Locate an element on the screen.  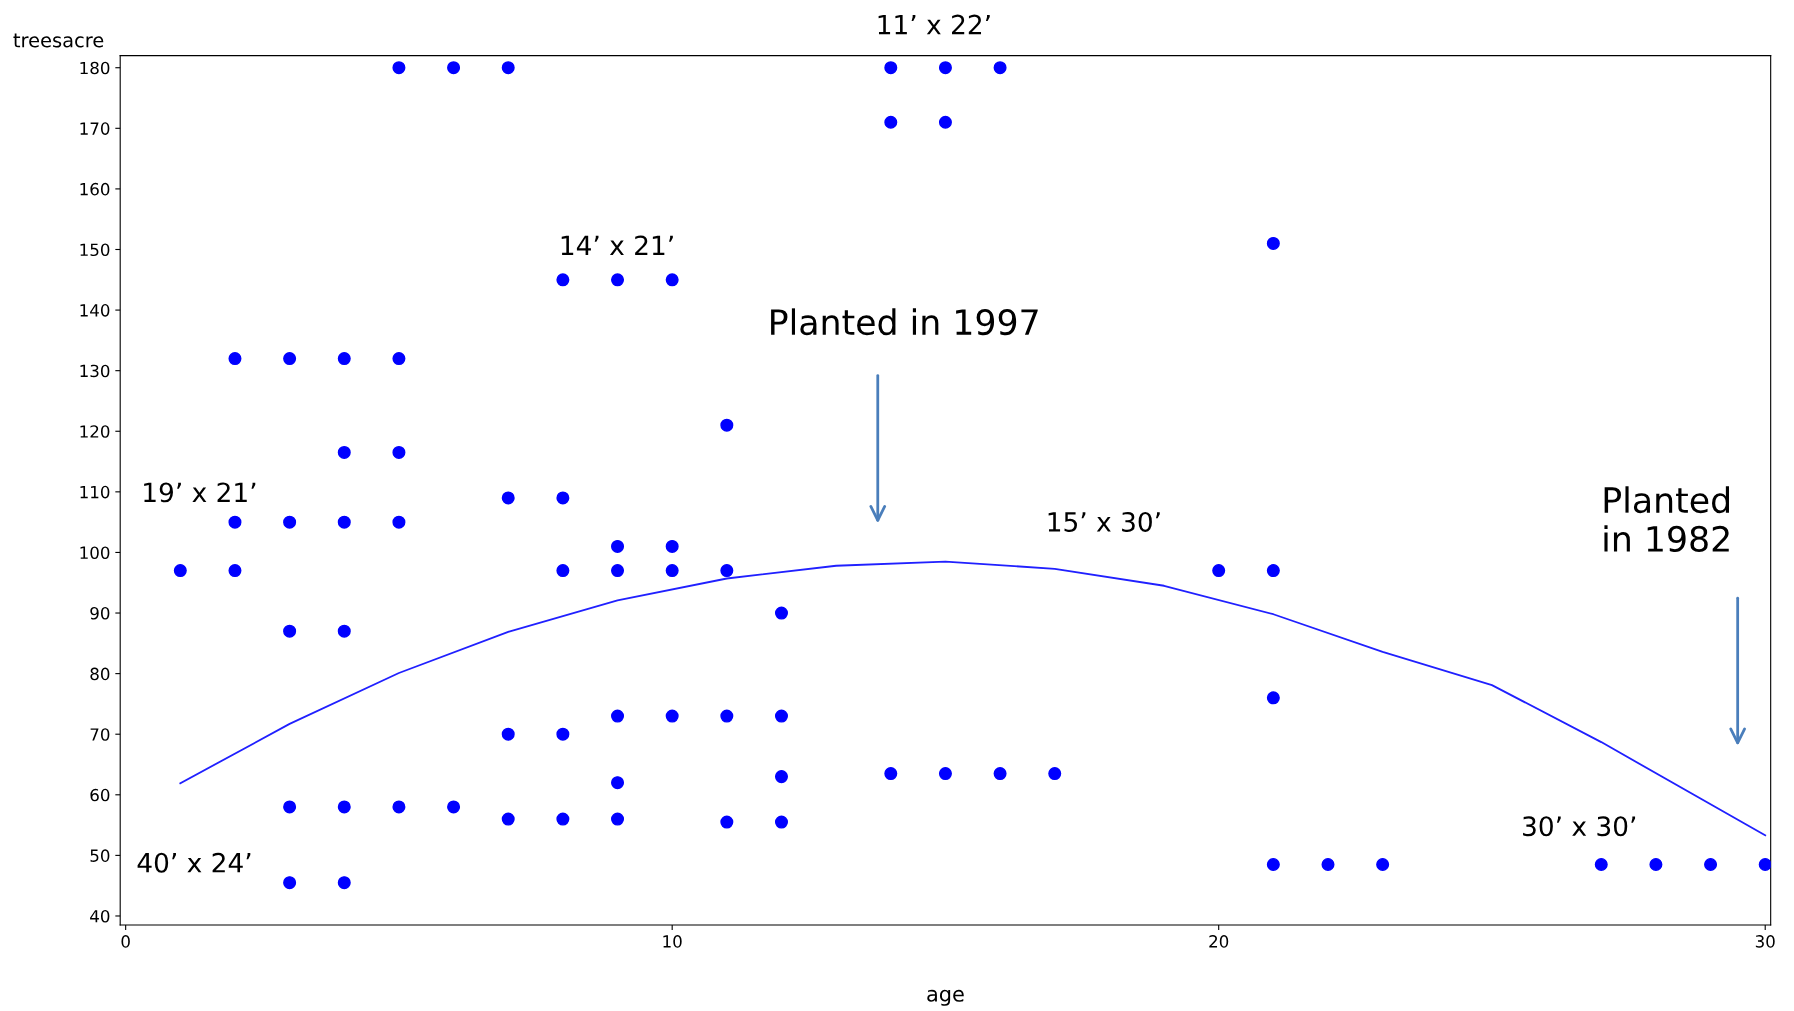
text: 11’ x 22’ is located at coordinates (934, 24).